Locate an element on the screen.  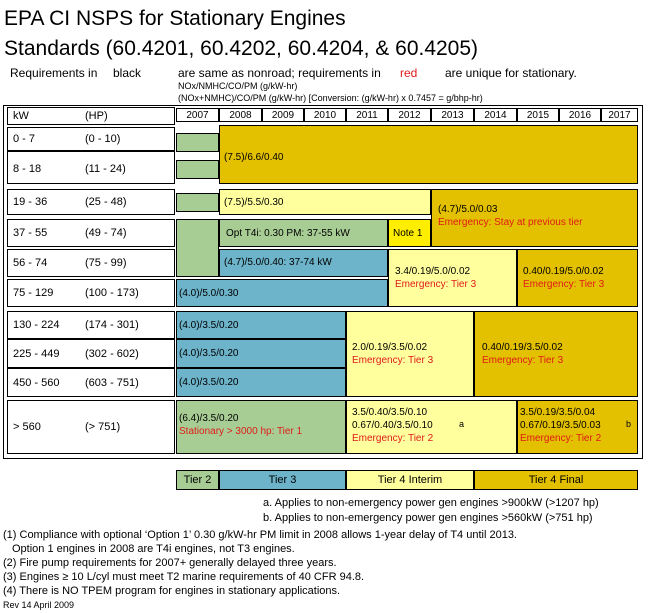
cell-tier4i-19-36: (7.5)/5.5/0.30 is located at coordinates (325, 202).